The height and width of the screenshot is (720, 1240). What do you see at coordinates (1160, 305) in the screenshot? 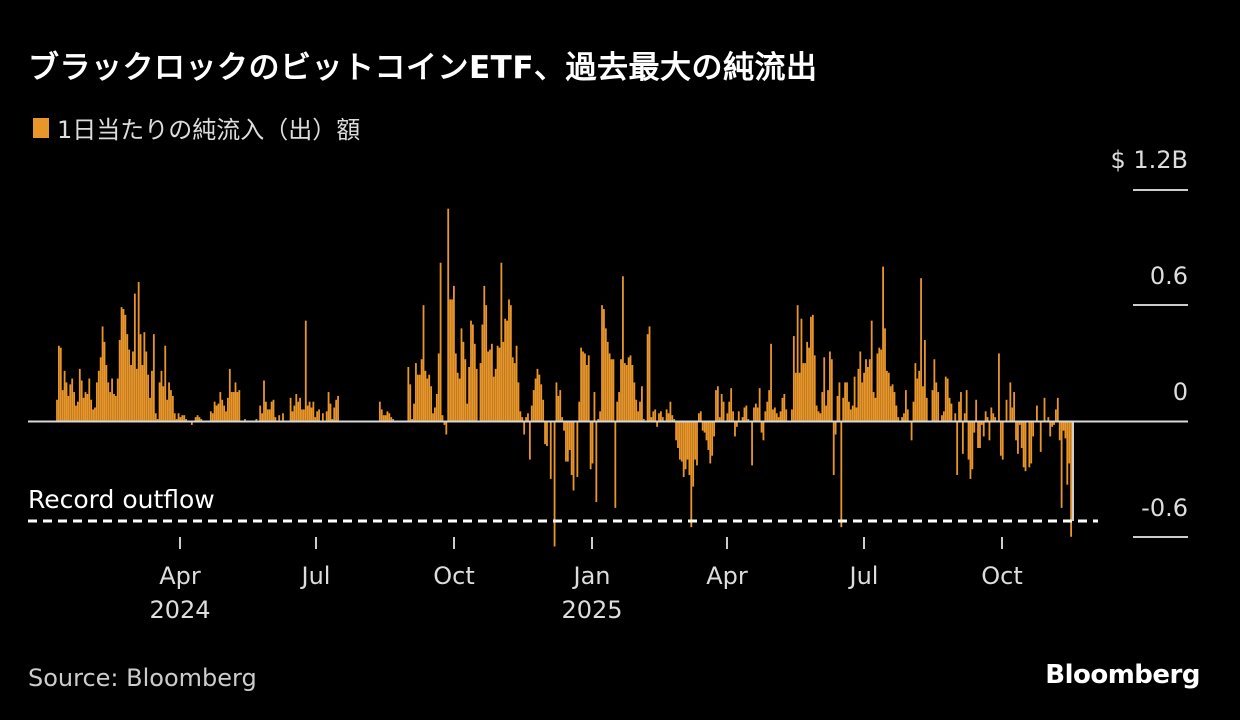
I see `y-tick-0.6` at bounding box center [1160, 305].